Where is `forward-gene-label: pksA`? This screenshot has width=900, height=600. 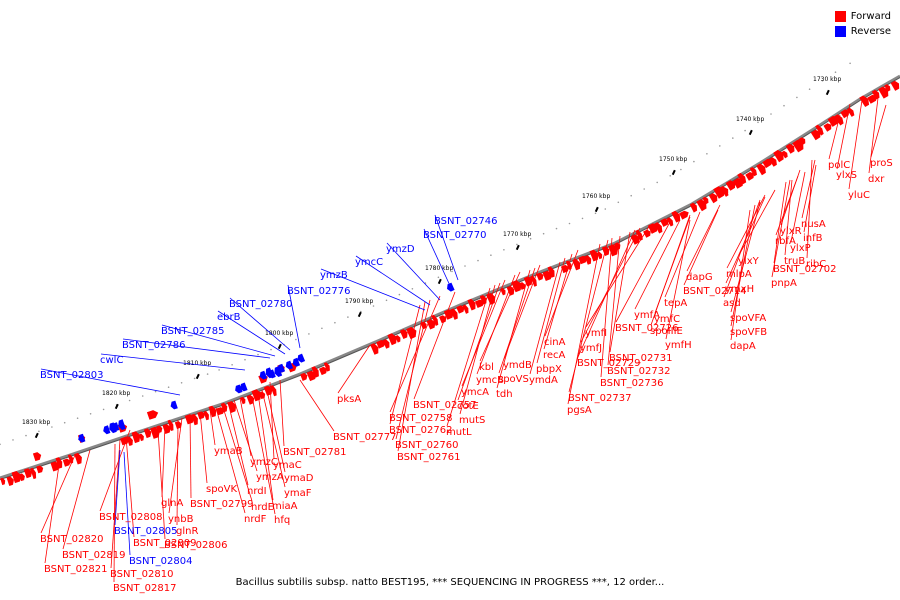 forward-gene-label: pksA is located at coordinates (349, 399).